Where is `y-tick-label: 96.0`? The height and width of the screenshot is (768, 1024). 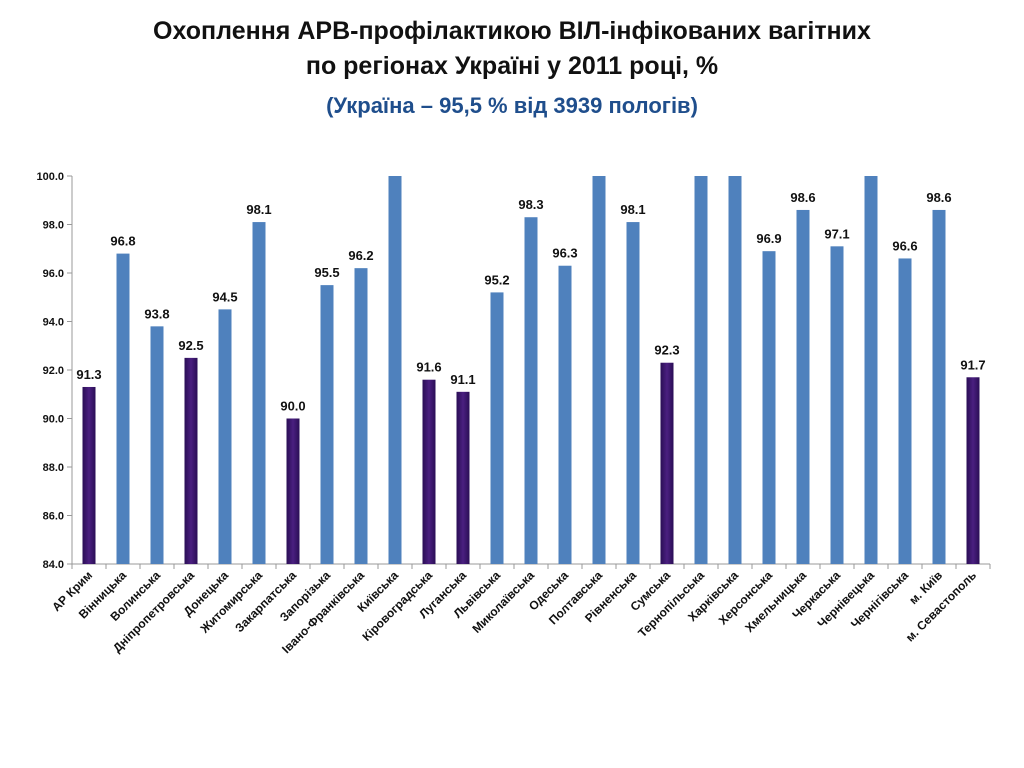
y-tick-label: 96.0 is located at coordinates (53, 274).